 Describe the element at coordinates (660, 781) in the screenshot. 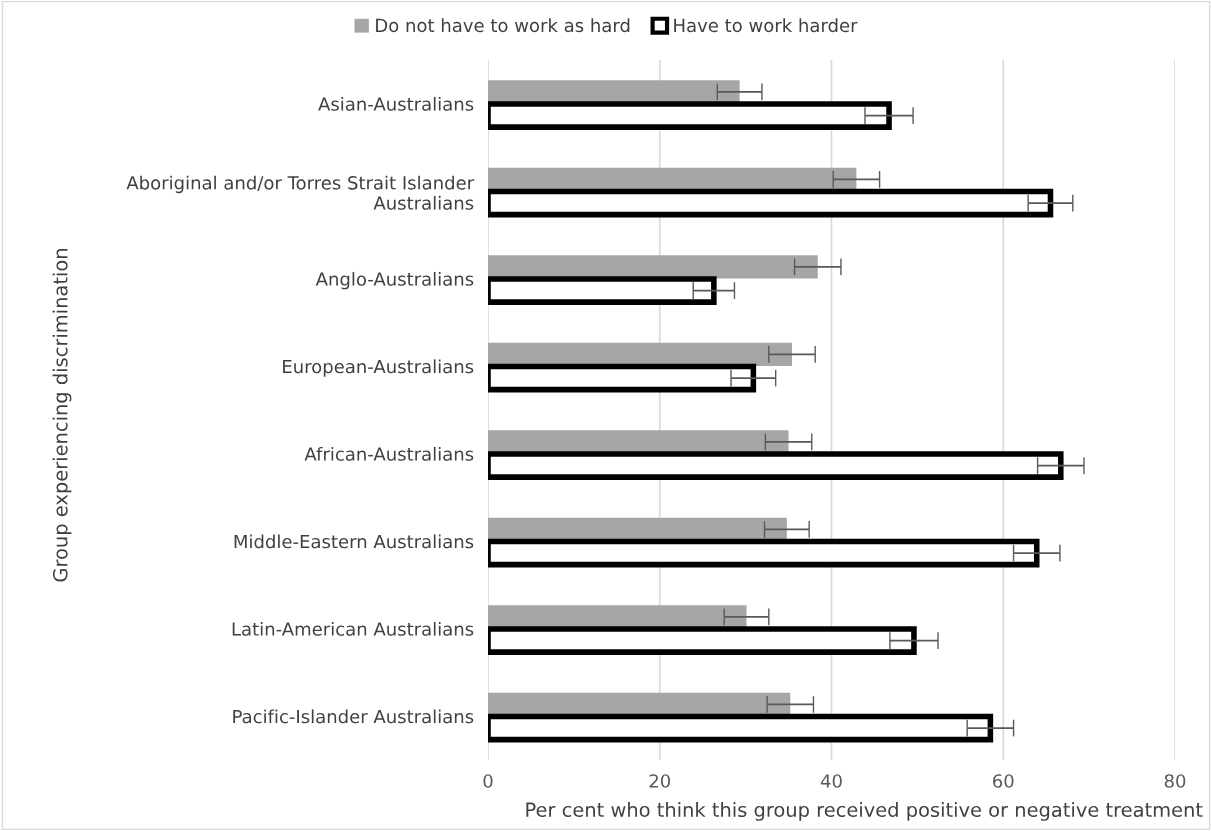

I see `x-tick-label: 20` at that location.